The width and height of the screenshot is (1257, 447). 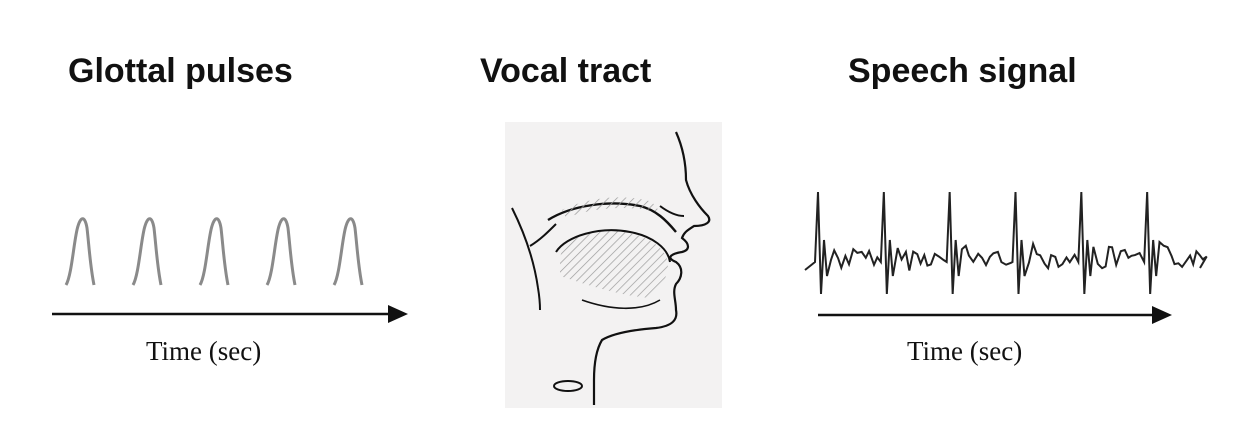 What do you see at coordinates (1006, 243) in the screenshot?
I see `speech-waveform` at bounding box center [1006, 243].